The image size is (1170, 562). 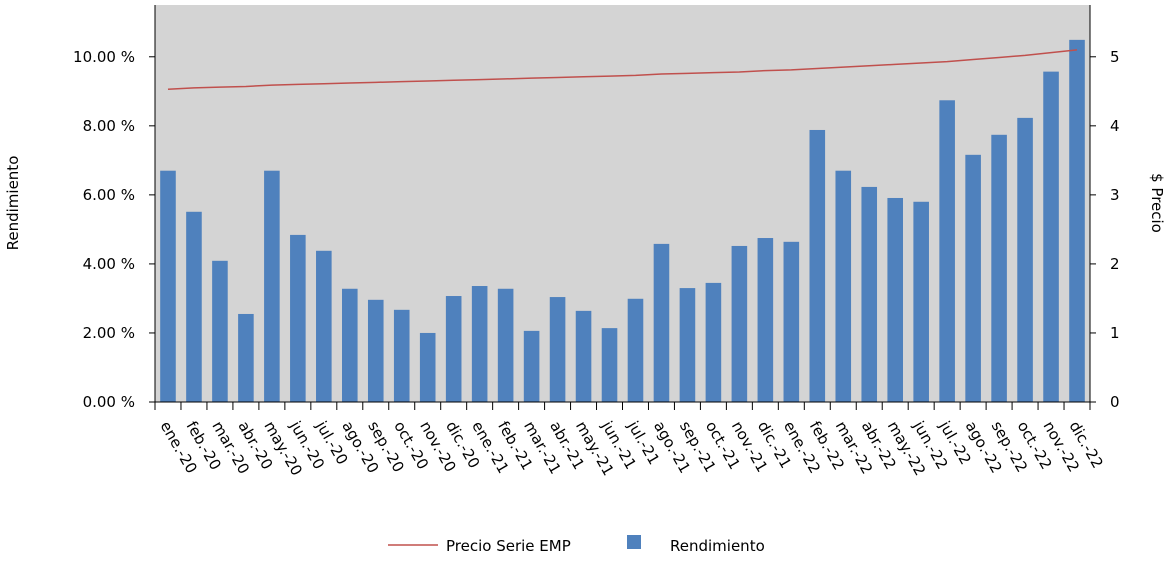 I want to click on line, so click(x=622, y=69).